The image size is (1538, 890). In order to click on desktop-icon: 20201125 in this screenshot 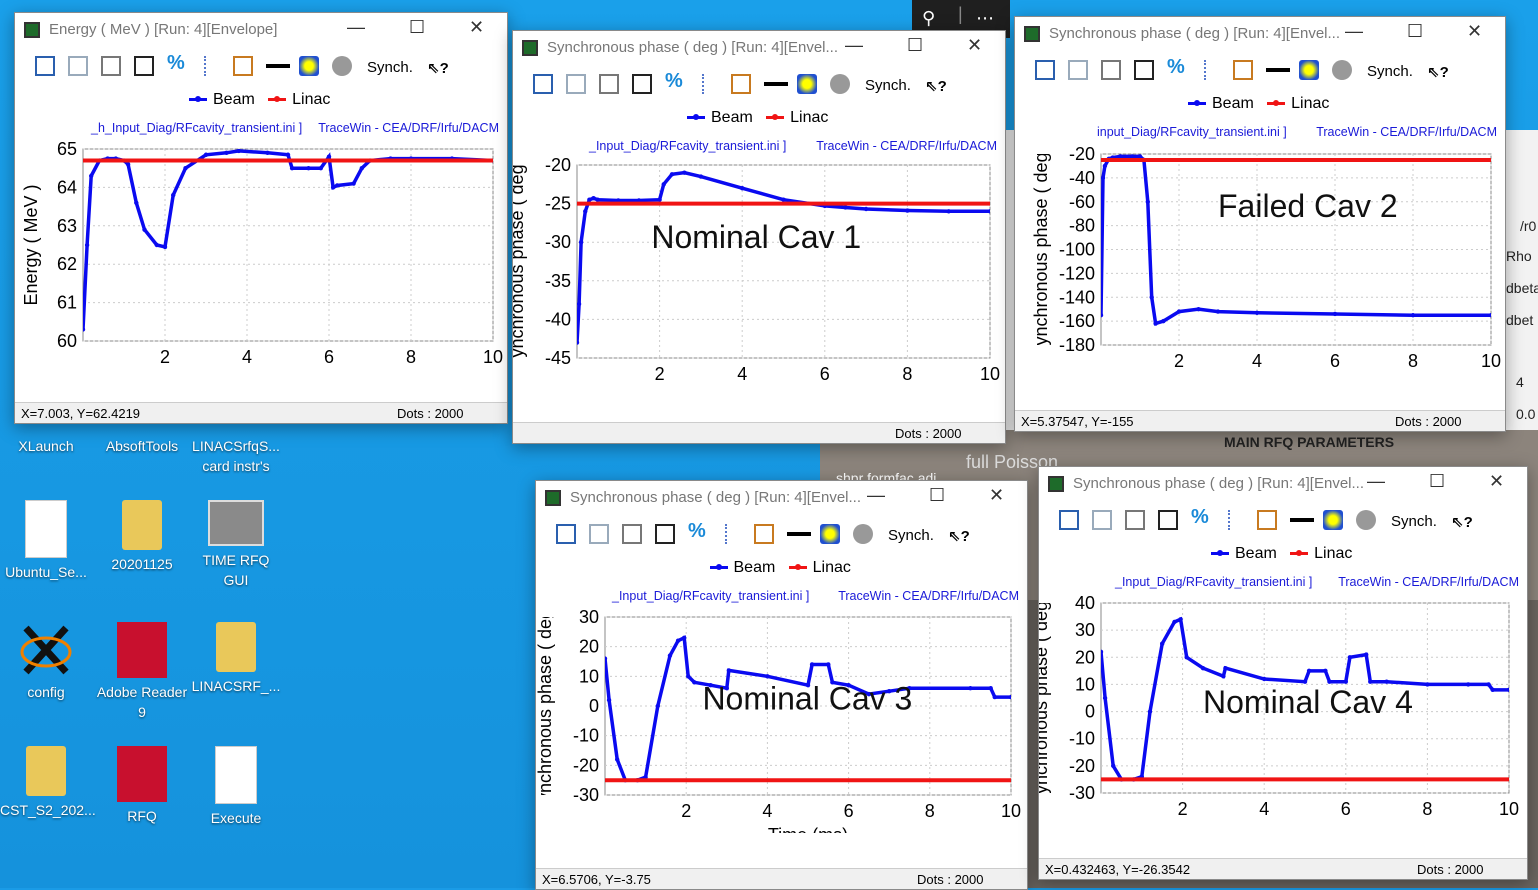, I will do `click(142, 537)`.